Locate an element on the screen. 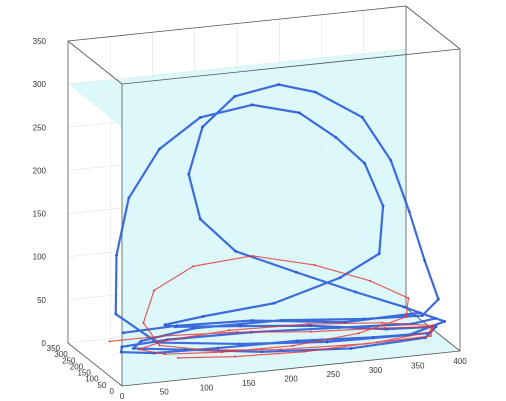 The width and height of the screenshot is (506, 401). z-tick-label-200: 200 is located at coordinates (40, 170).